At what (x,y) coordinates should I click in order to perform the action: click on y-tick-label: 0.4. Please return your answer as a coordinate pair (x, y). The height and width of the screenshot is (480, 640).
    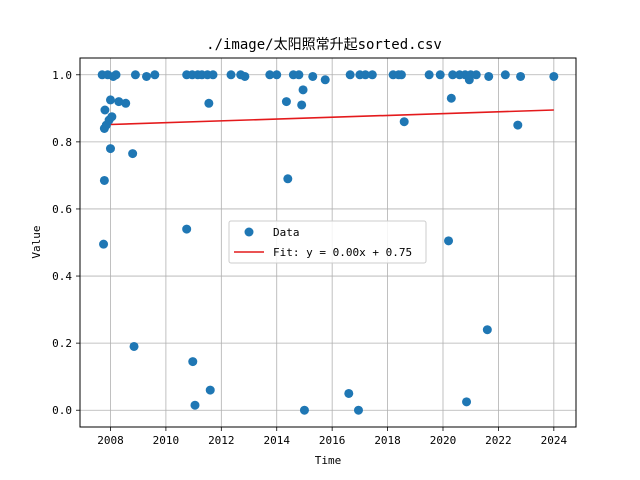
    Looking at the image, I should click on (62, 276).